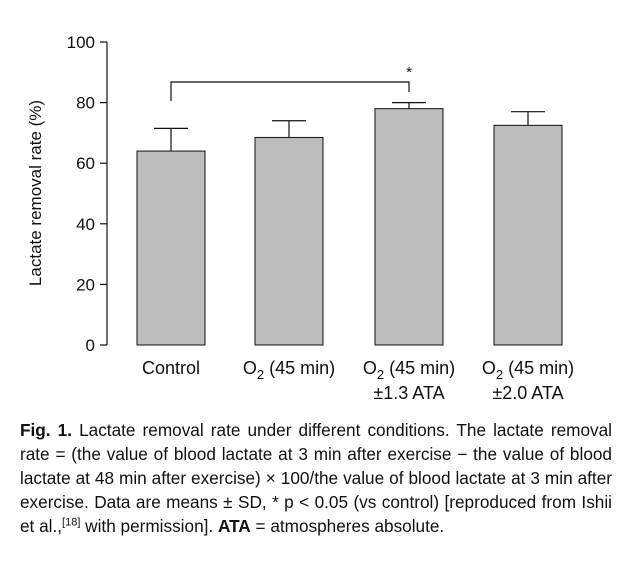 This screenshot has height=580, width=625. What do you see at coordinates (35, 193) in the screenshot?
I see `y-axis-label: Lactate removal rate (%)` at bounding box center [35, 193].